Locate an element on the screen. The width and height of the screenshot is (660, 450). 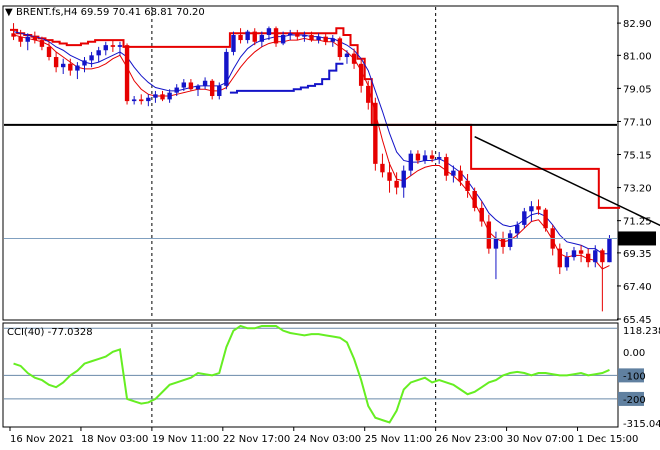
chart-header-label: BRENT.fs,H4 69.59 70.41 68.81 70.20 is located at coordinates (110, 12).